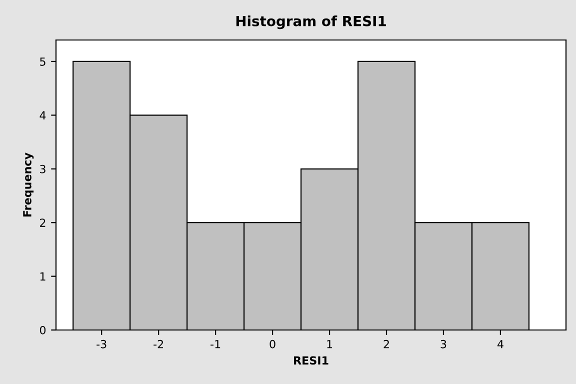  I want to click on y-tick-label: 4, so click(43, 115).